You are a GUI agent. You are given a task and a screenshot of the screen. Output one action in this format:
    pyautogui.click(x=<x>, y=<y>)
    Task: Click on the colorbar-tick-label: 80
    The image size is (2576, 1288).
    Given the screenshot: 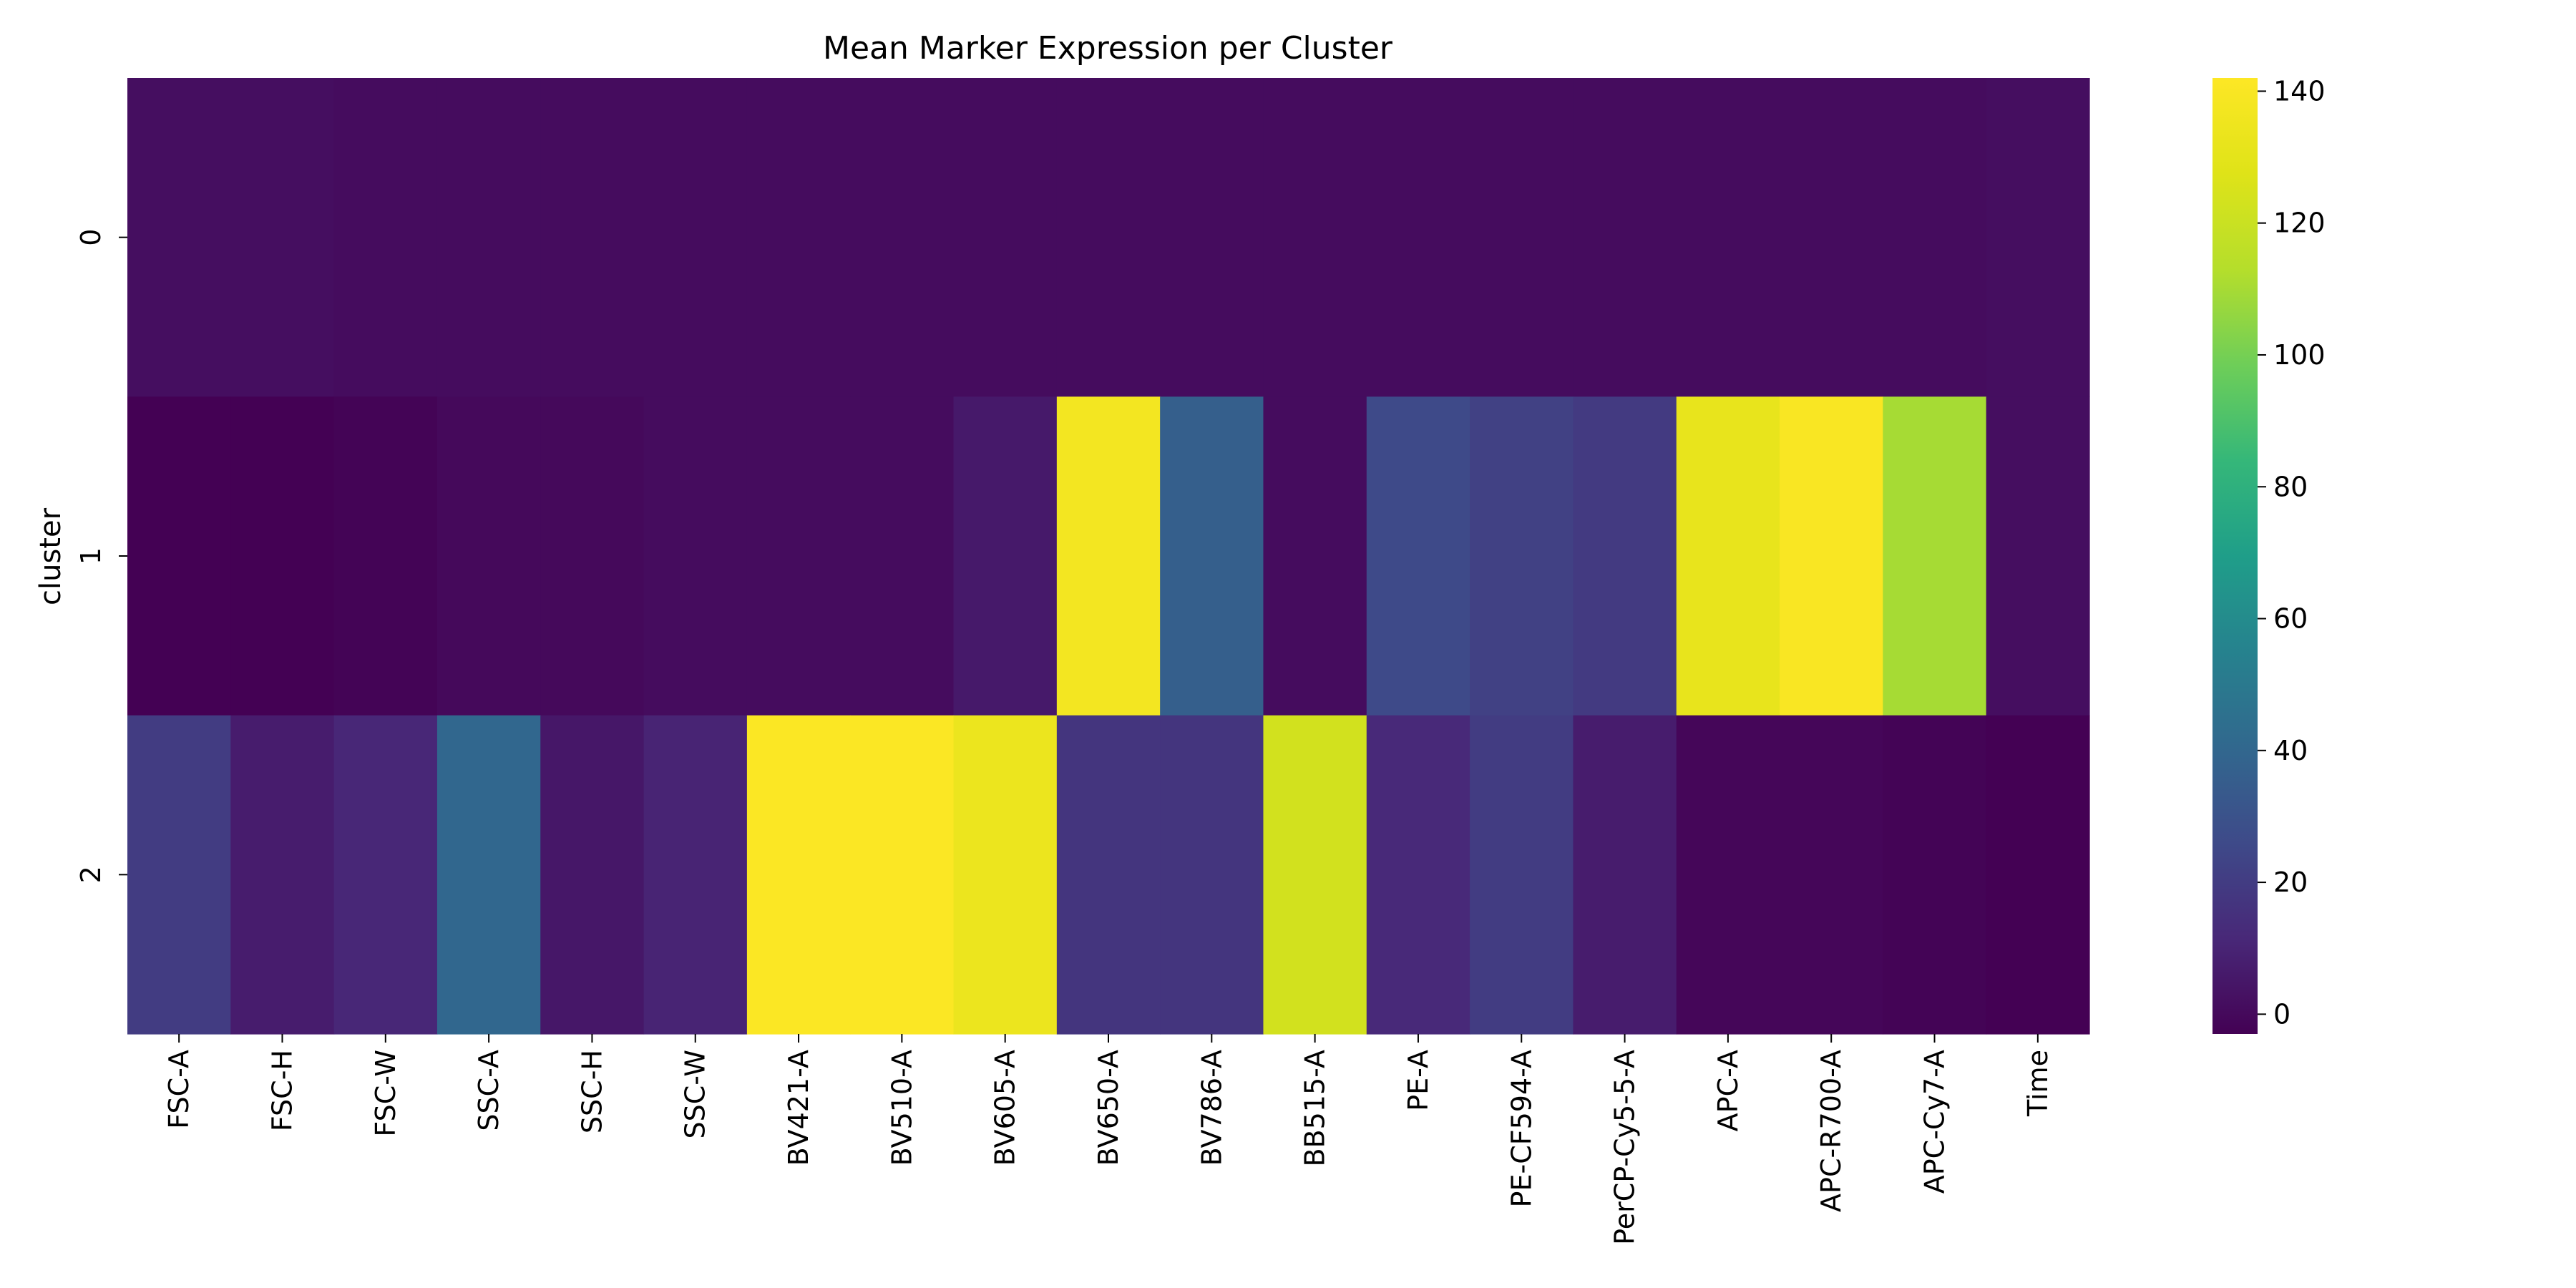 What is the action you would take?
    pyautogui.click(x=2290, y=486)
    